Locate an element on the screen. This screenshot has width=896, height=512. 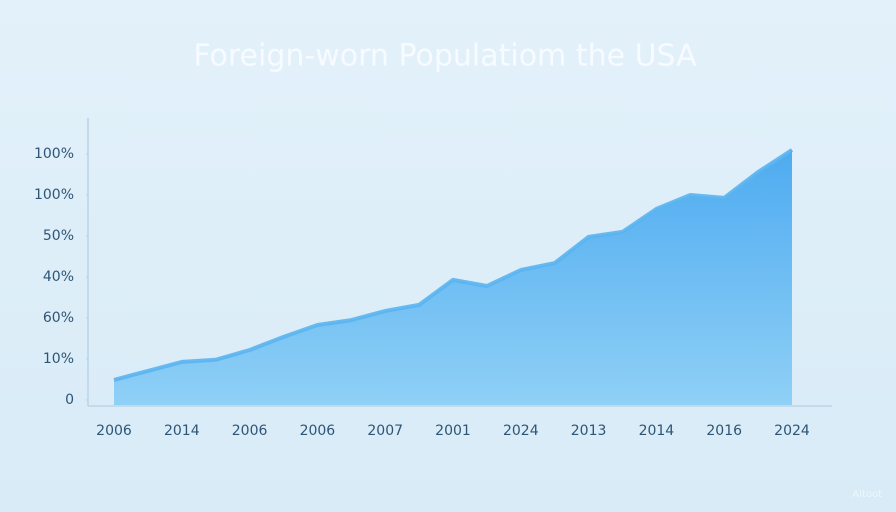
y-tick-label: 10% is located at coordinates (58, 359).